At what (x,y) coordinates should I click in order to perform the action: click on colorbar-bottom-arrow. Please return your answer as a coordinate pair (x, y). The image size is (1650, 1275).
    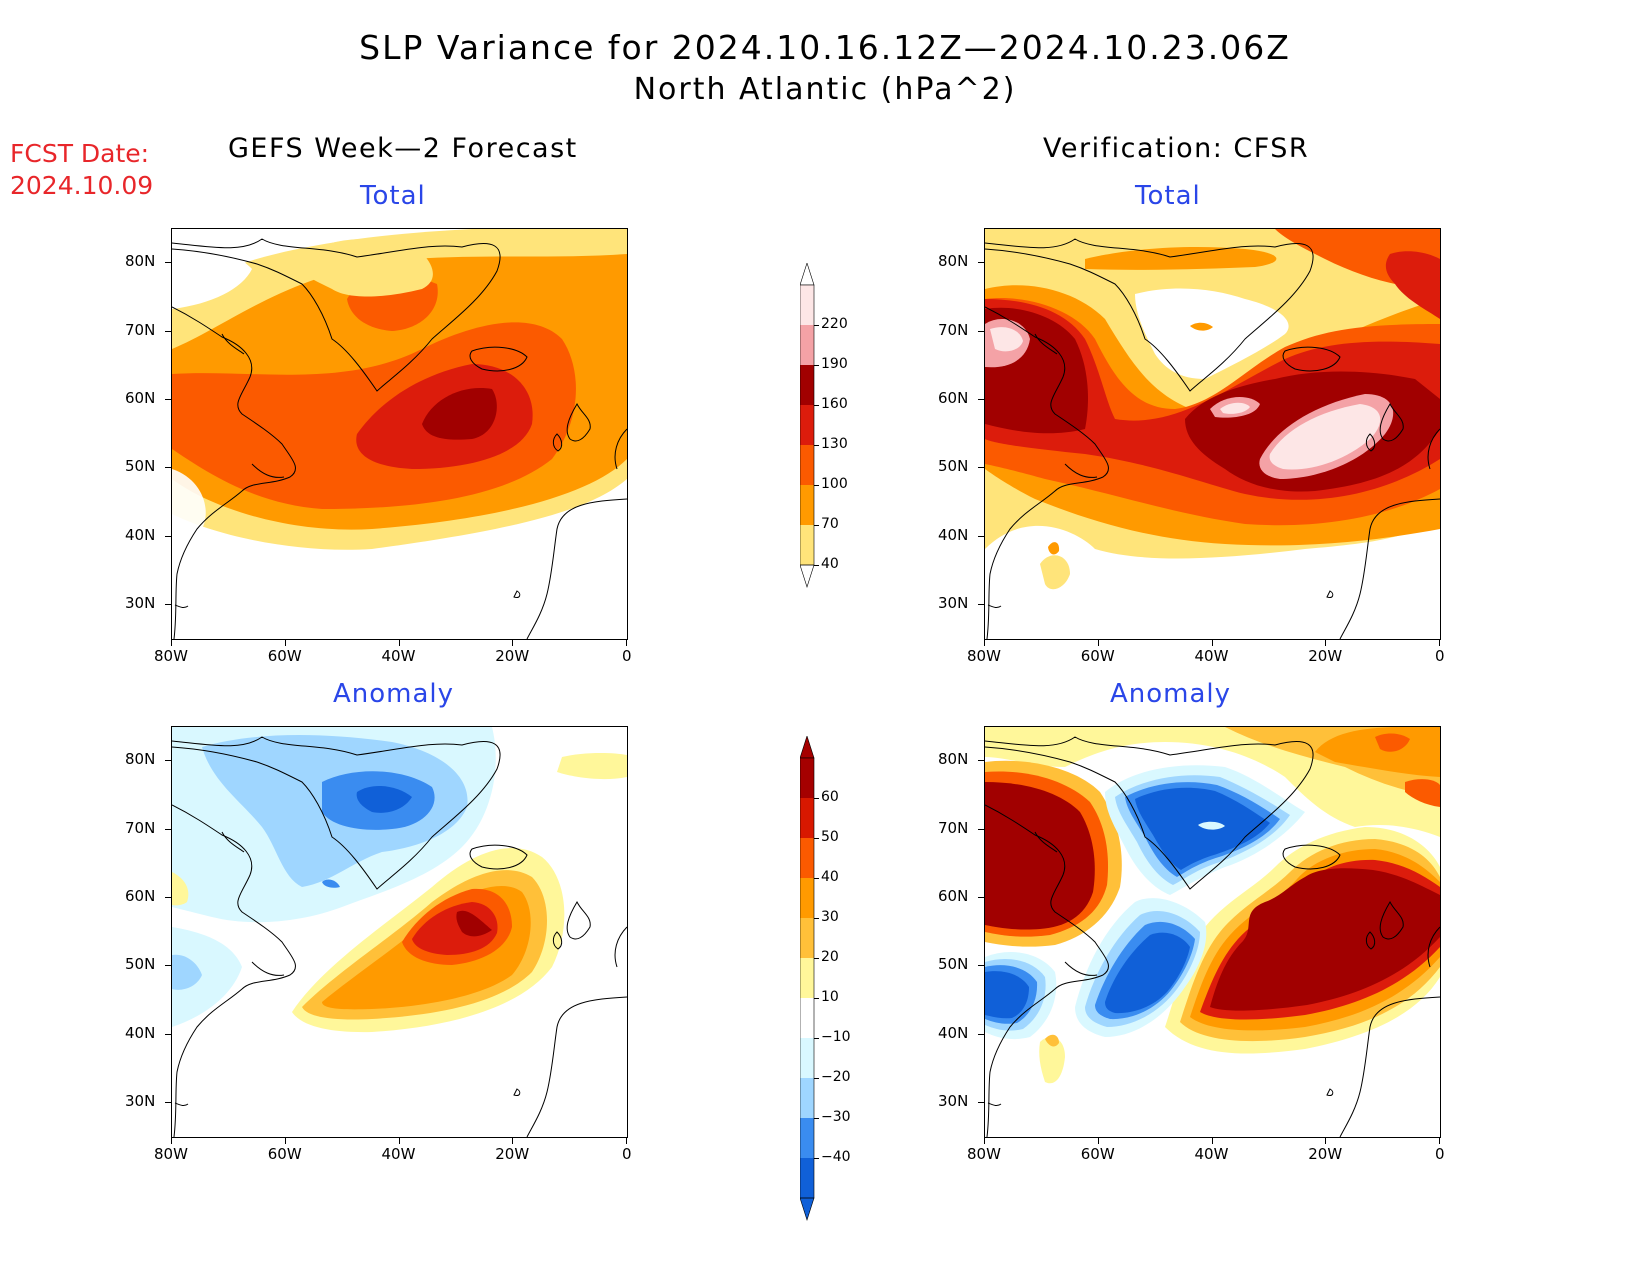
    Looking at the image, I should click on (807, 1209).